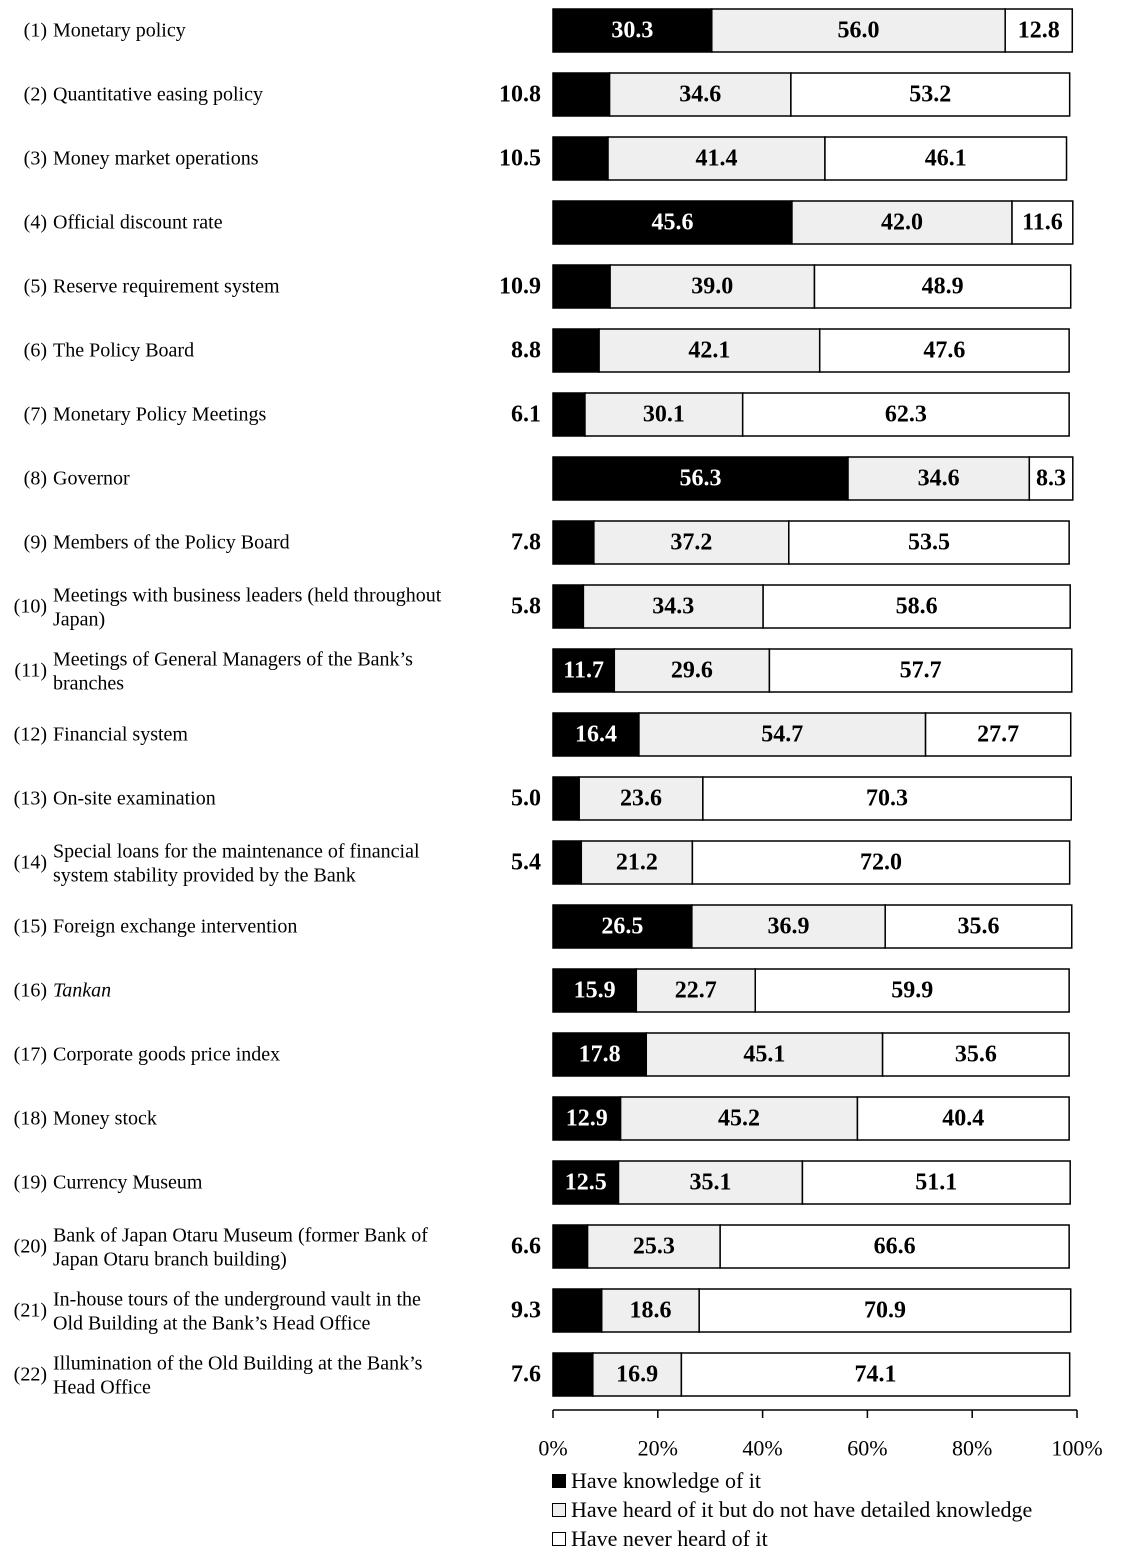 Image resolution: width=1126 pixels, height=1553 pixels. What do you see at coordinates (943, 287) in the screenshot?
I see `data-label: 48.9` at bounding box center [943, 287].